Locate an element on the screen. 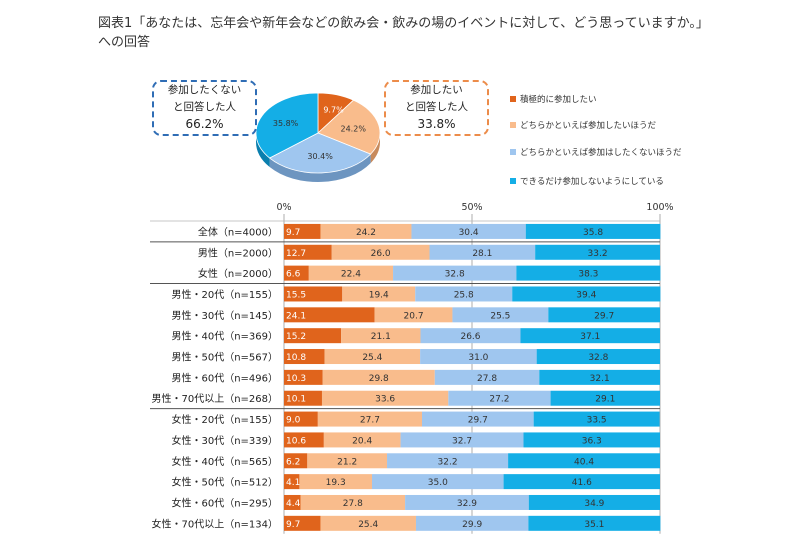  bar-value-label: 25.8 is located at coordinates (464, 295).